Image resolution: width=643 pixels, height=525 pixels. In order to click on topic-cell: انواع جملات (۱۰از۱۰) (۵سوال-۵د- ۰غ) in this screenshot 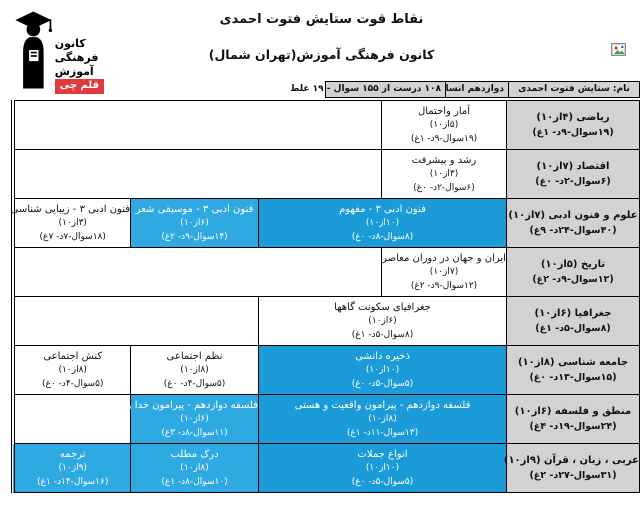, I will do `click(382, 468)`.